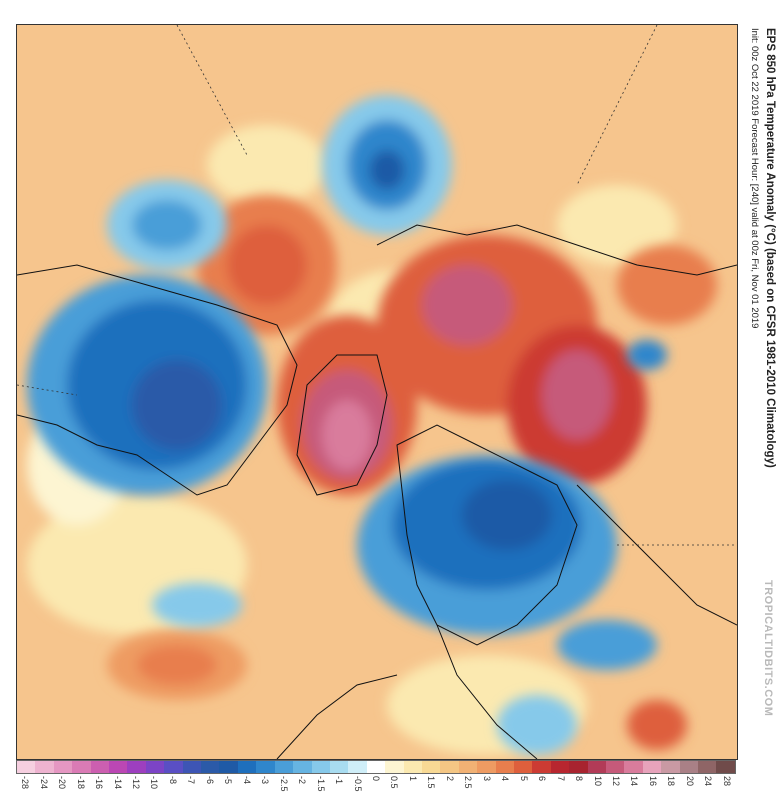  Describe the element at coordinates (191, 780) in the screenshot. I see `colorbar-tick-label: -7` at that location.